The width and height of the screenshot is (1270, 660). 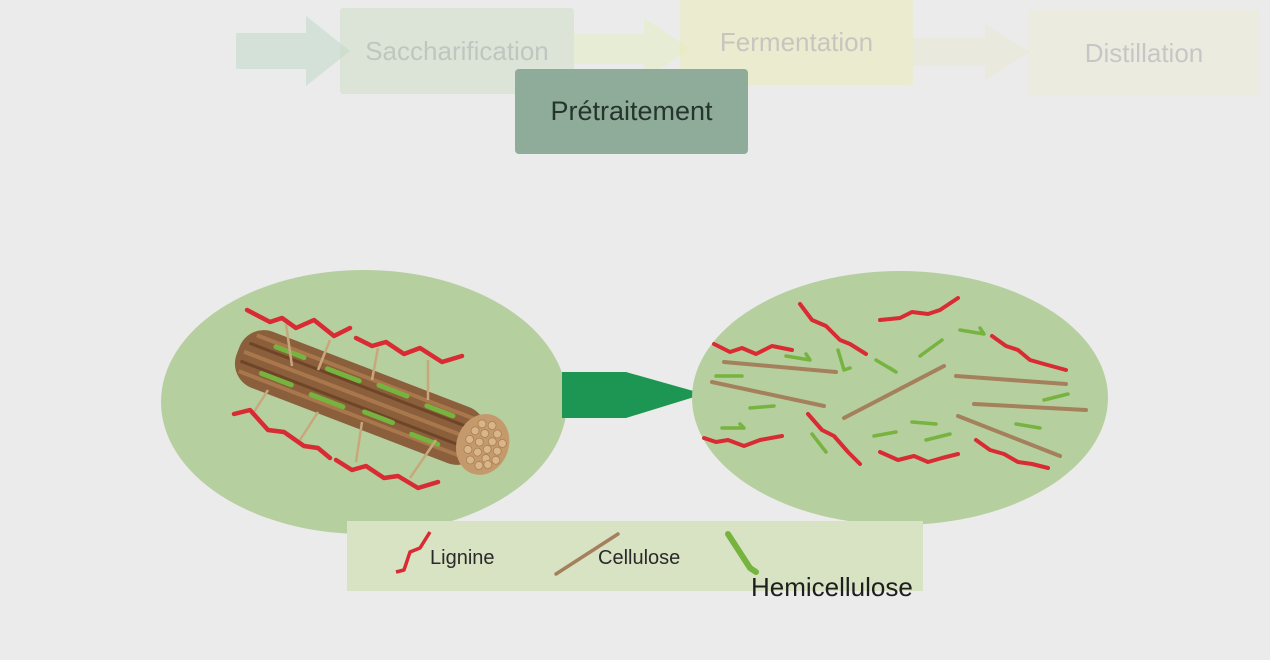 I want to click on hemicellulose-fragments, so click(x=892, y=390).